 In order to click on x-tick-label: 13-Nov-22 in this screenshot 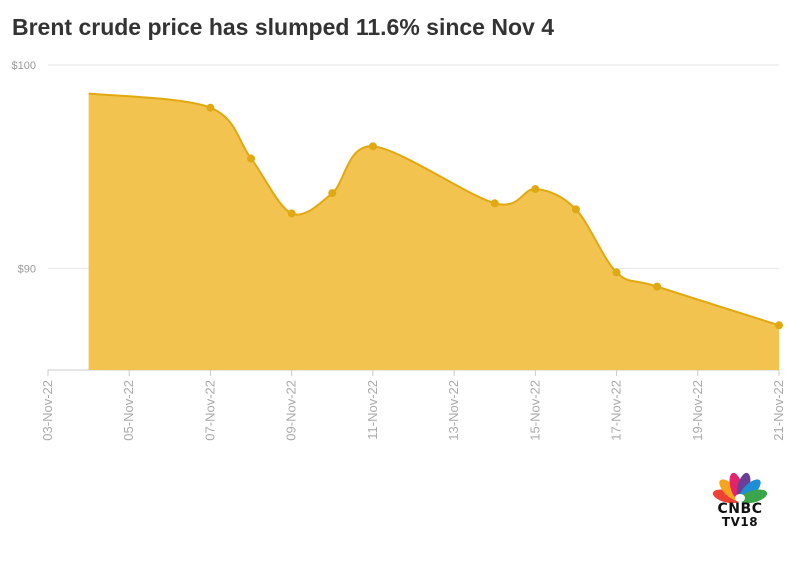, I will do `click(453, 410)`.